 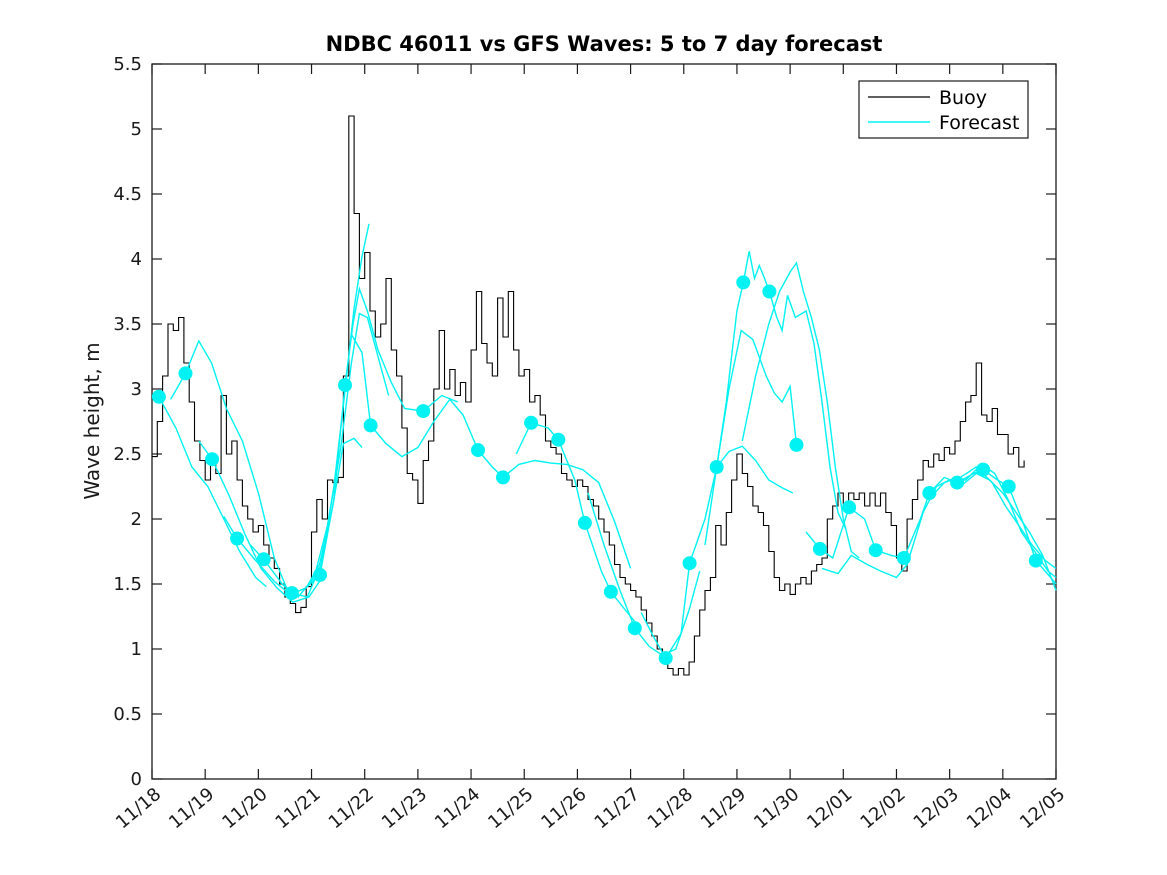 I want to click on legend-buoy-label: Buoy, so click(x=963, y=98).